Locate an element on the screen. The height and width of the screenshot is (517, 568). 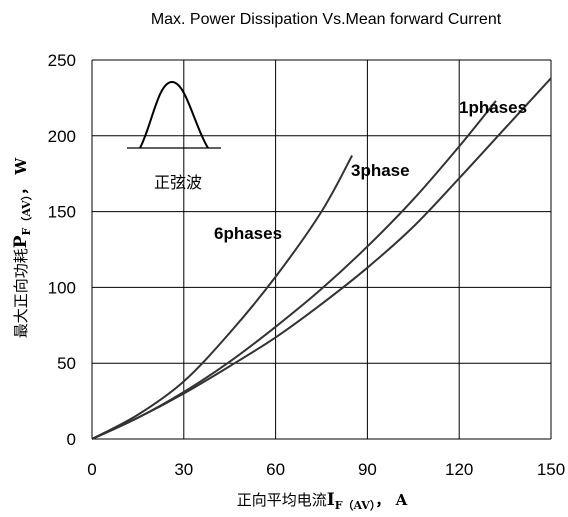
x-axis-label-symbol: I is located at coordinates (331, 500).